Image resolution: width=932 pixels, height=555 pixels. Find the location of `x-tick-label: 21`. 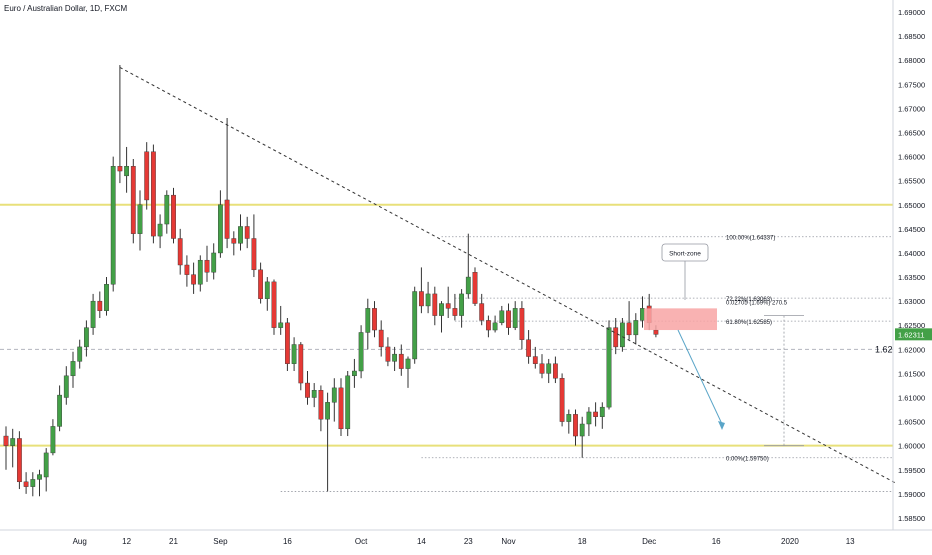

x-tick-label: 21 is located at coordinates (173, 541).